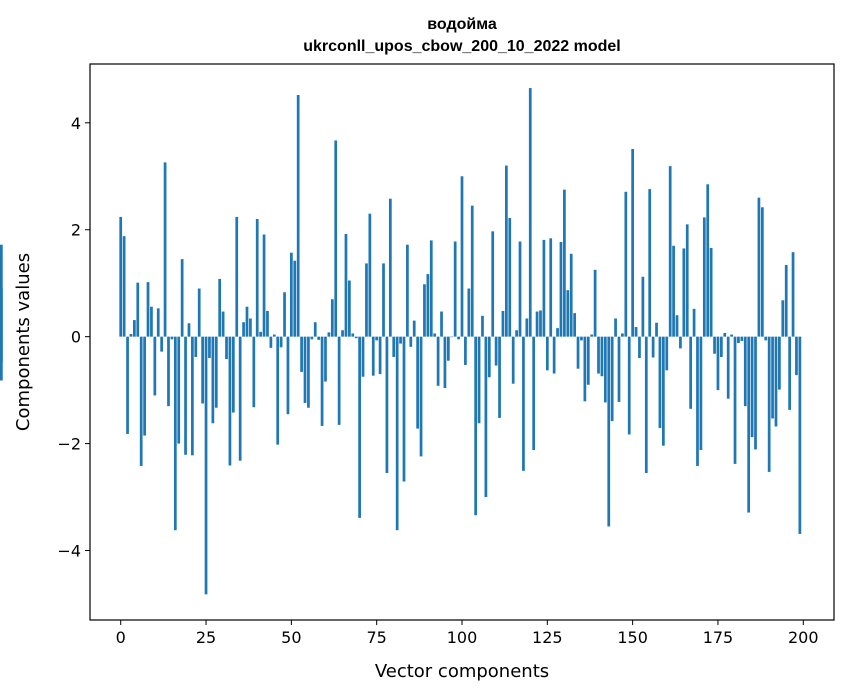 The width and height of the screenshot is (847, 696). Describe the element at coordinates (718, 637) in the screenshot. I see `x-tick-label: 175` at that location.